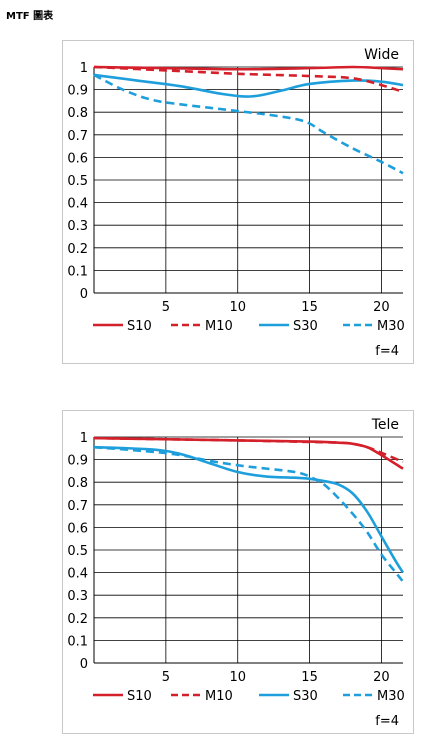 The height and width of the screenshot is (744, 432). What do you see at coordinates (249, 509) in the screenshot?
I see `series-line-s30` at bounding box center [249, 509].